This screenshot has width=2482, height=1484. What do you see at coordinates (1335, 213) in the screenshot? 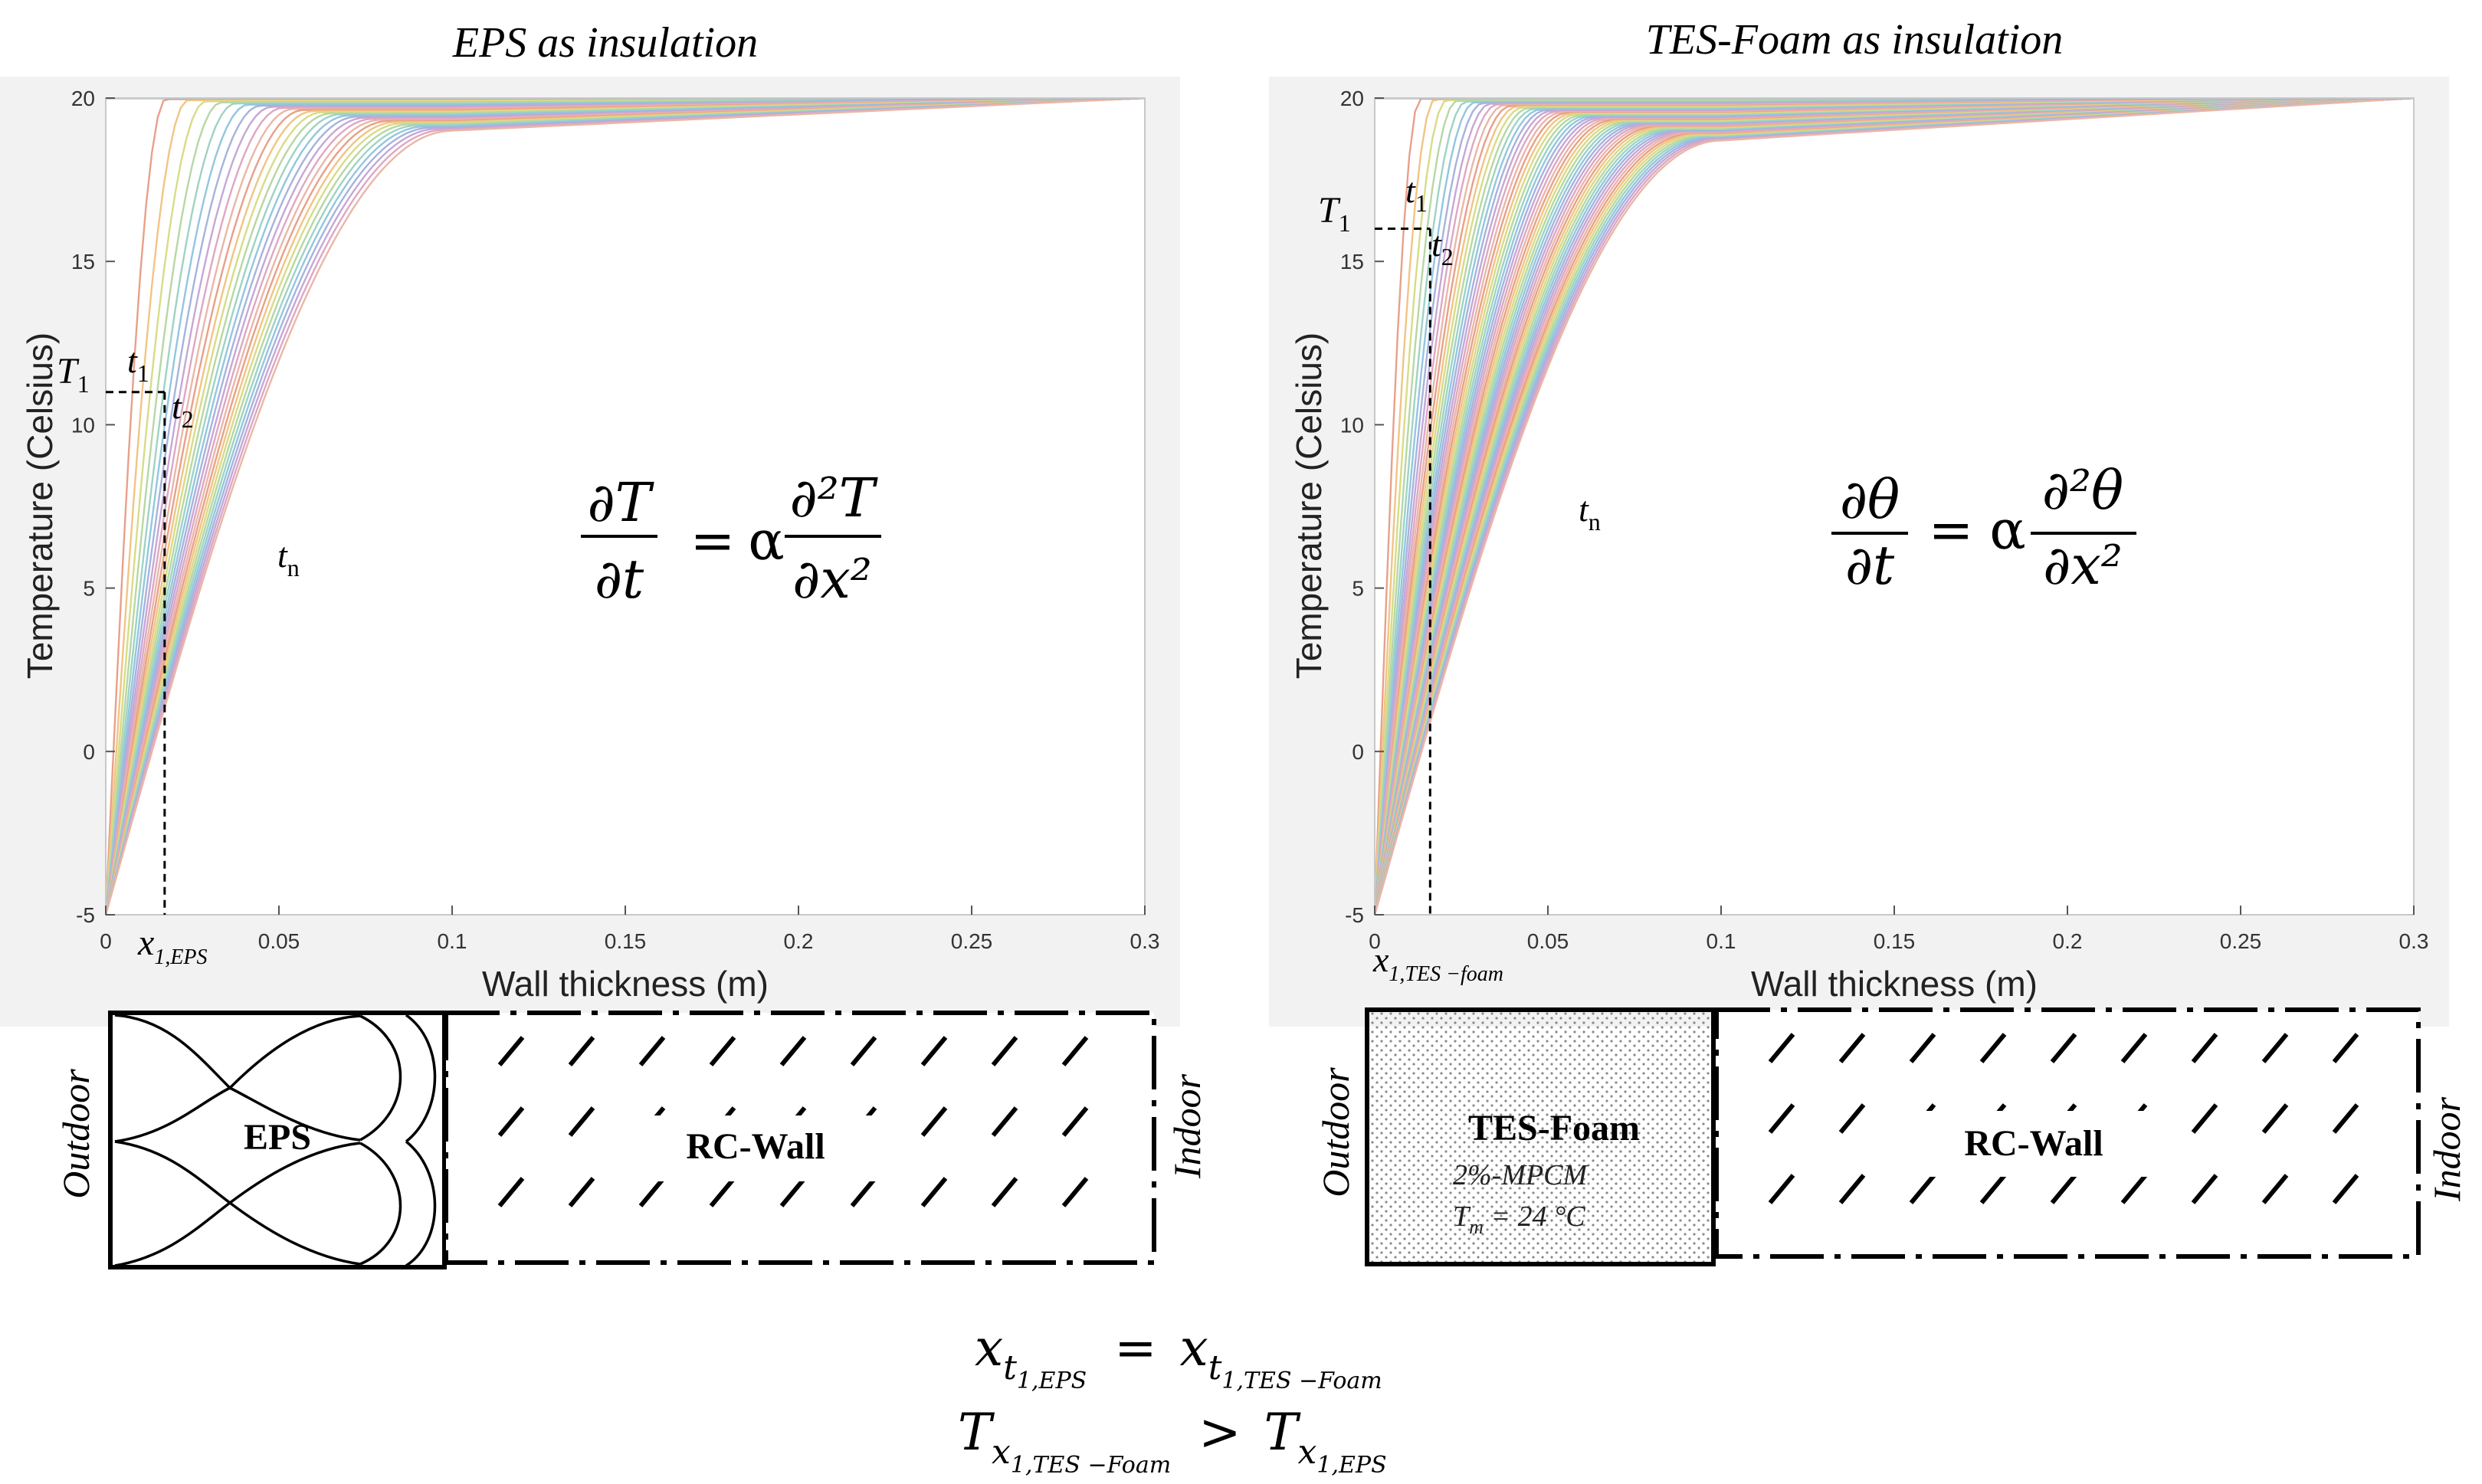
I see `T1-label: T1` at bounding box center [1335, 213].